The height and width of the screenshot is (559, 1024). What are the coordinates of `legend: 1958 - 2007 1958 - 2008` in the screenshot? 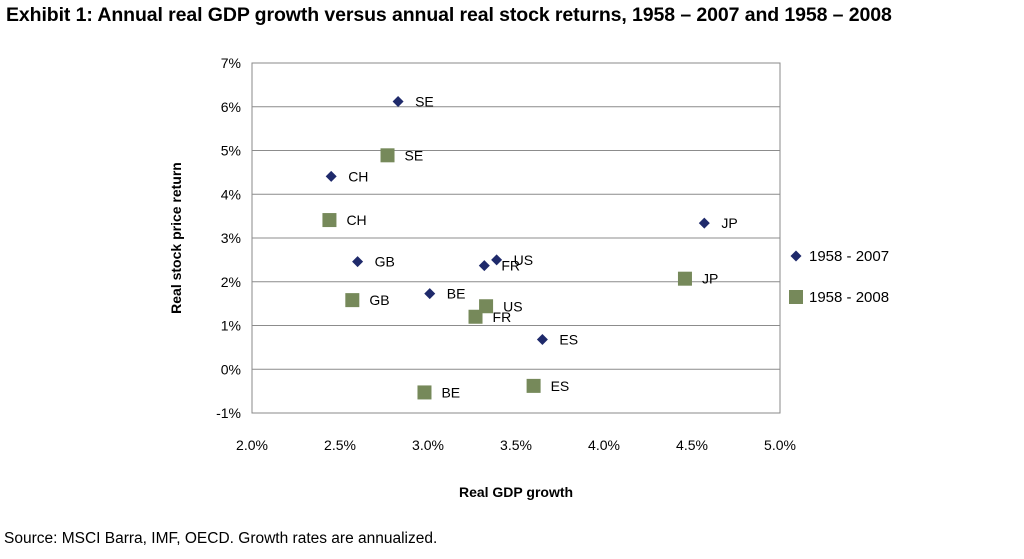 It's located at (839, 277).